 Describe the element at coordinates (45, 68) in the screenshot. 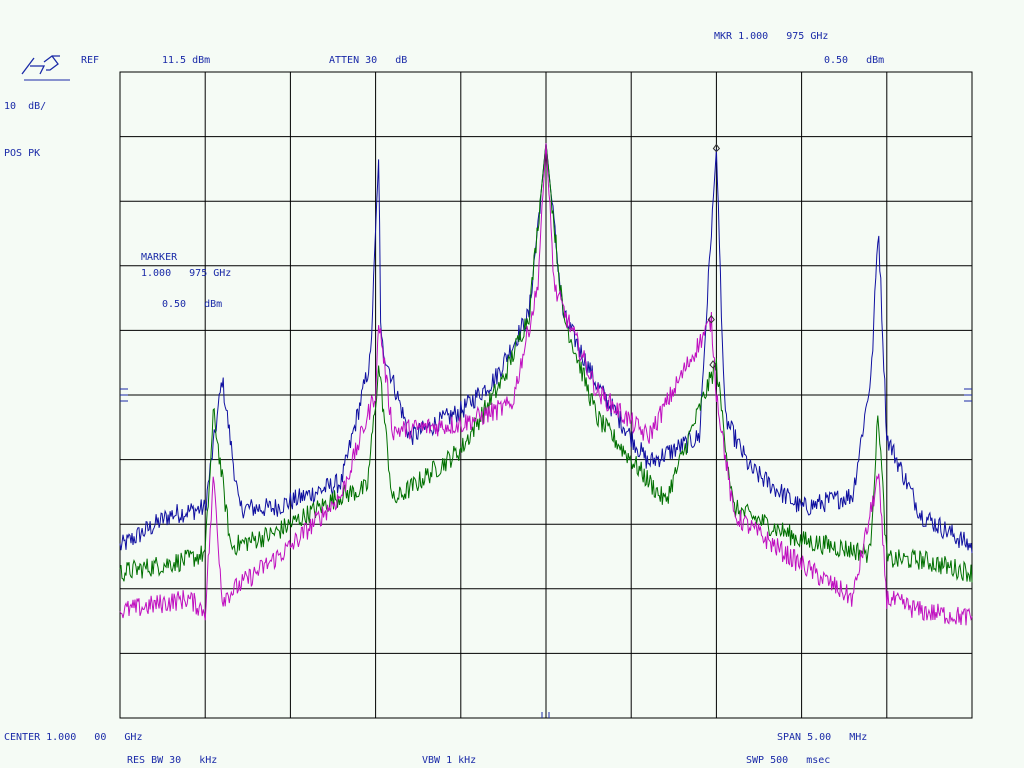

I see `hp-logo` at that location.